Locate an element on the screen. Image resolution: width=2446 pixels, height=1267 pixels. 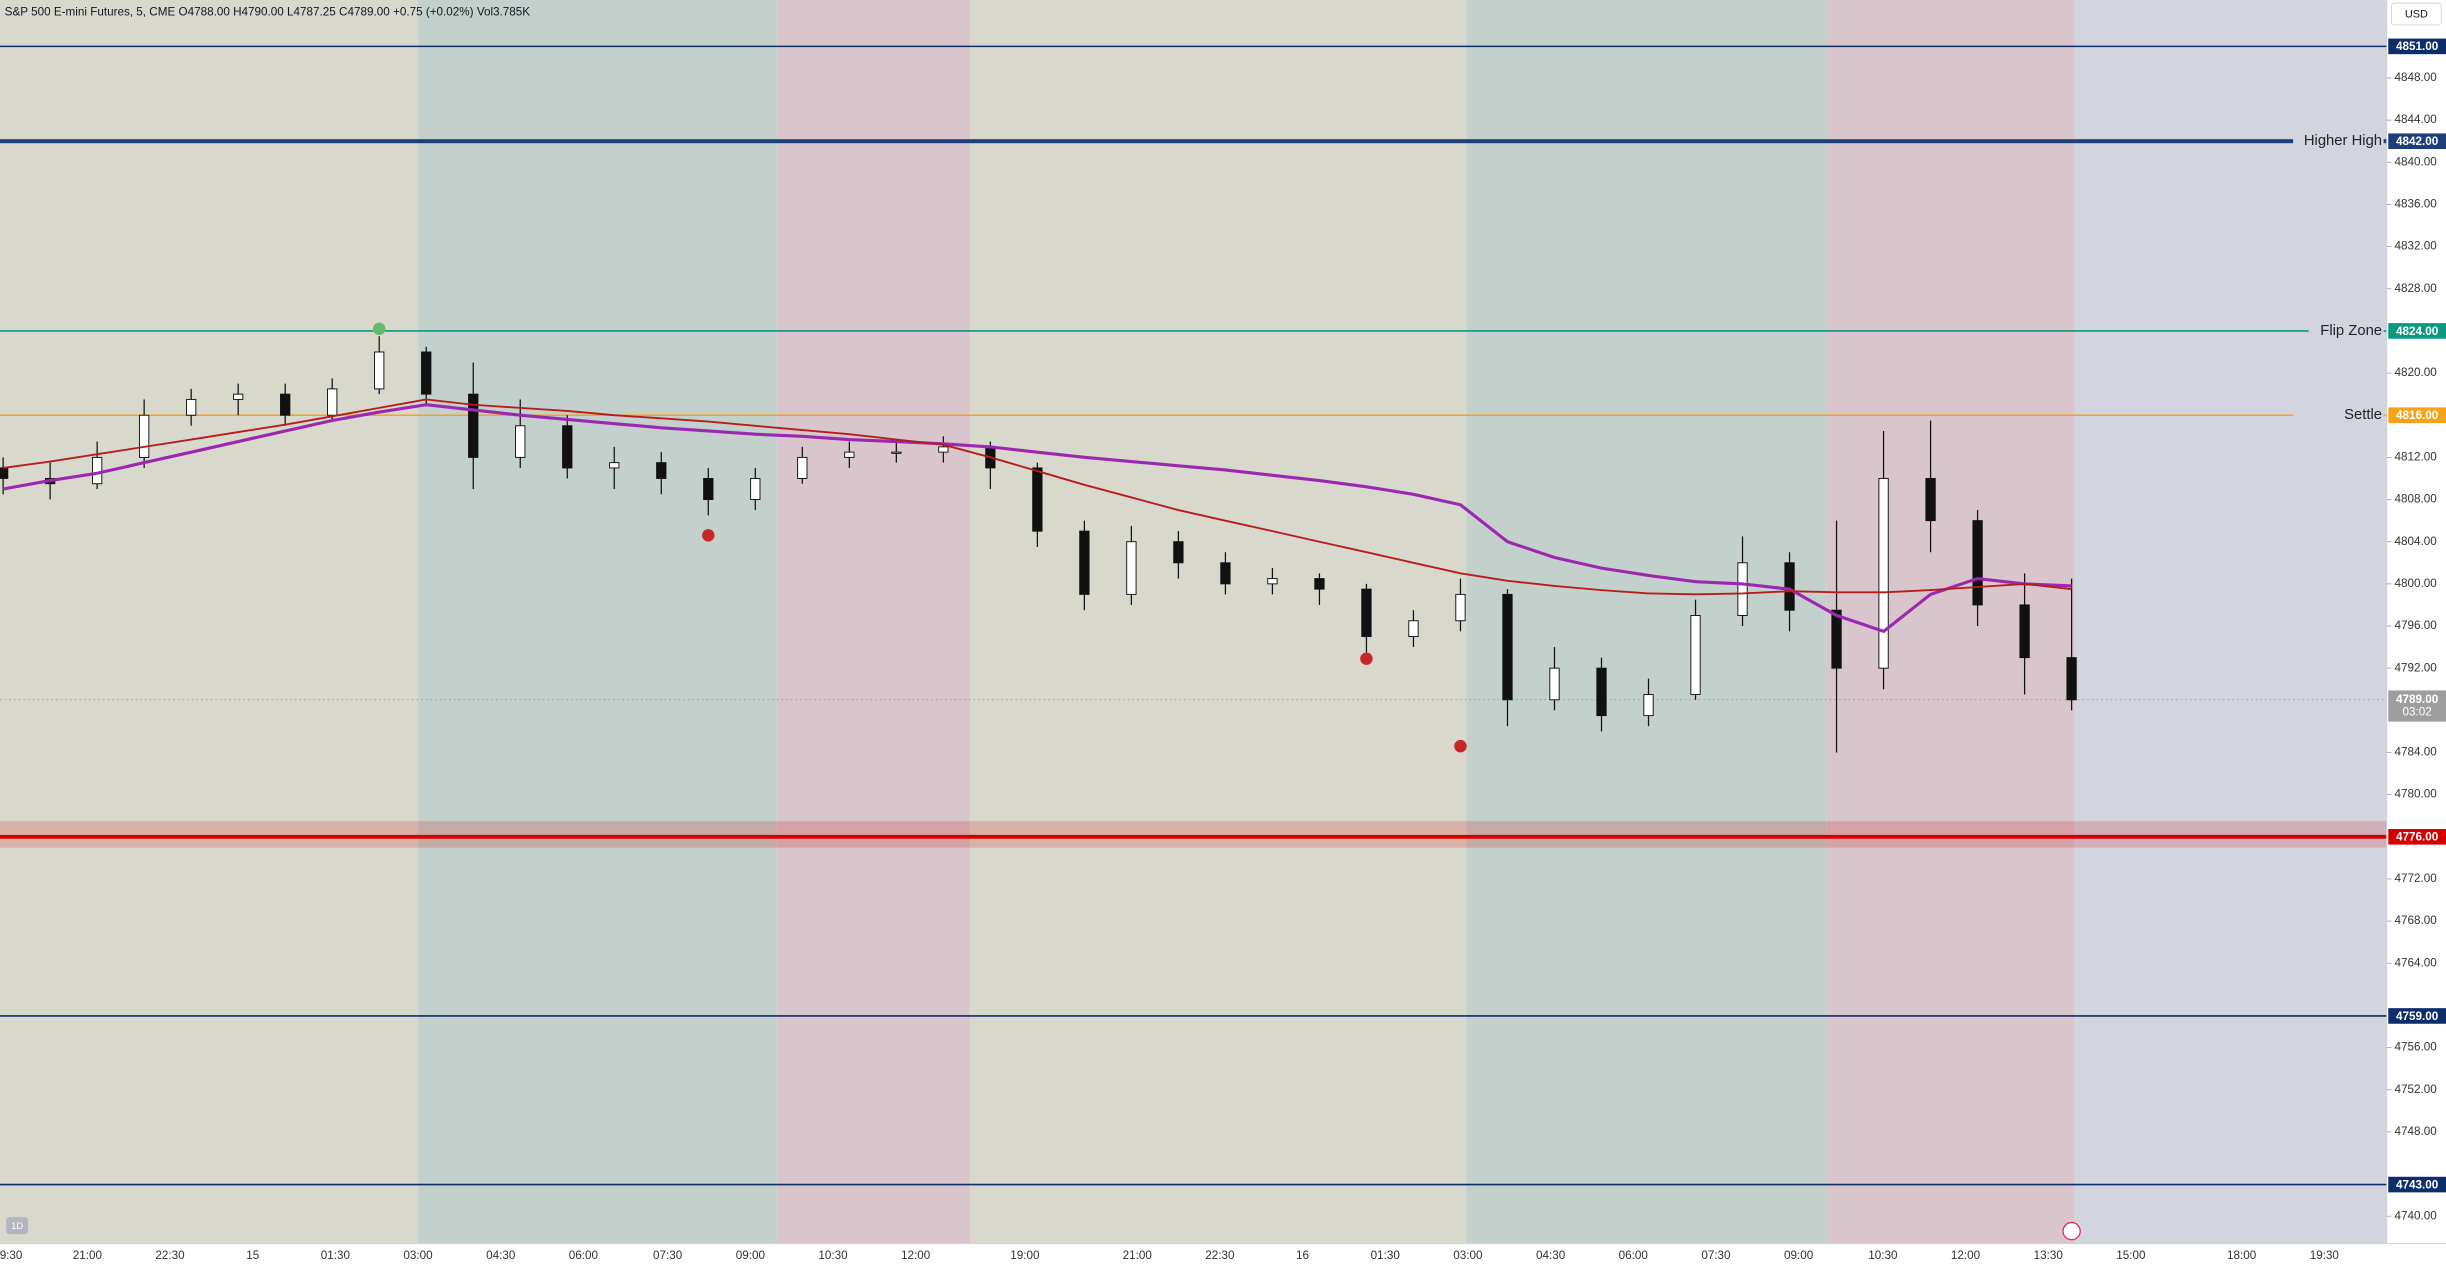
currency: USD is located at coordinates (2416, 15).